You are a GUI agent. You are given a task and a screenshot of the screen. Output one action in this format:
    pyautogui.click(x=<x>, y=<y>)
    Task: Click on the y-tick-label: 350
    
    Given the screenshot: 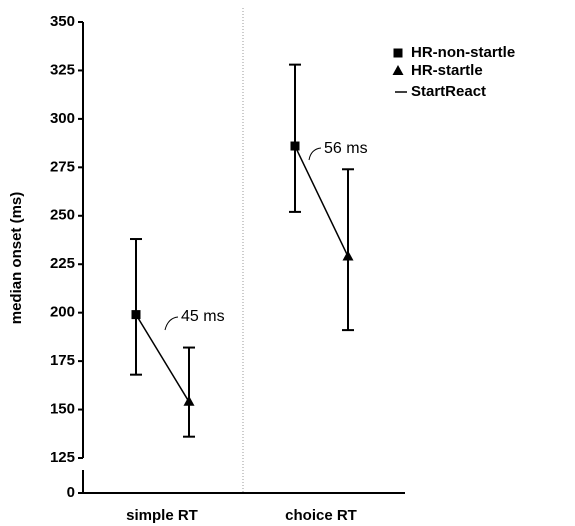 What is the action you would take?
    pyautogui.click(x=62, y=21)
    